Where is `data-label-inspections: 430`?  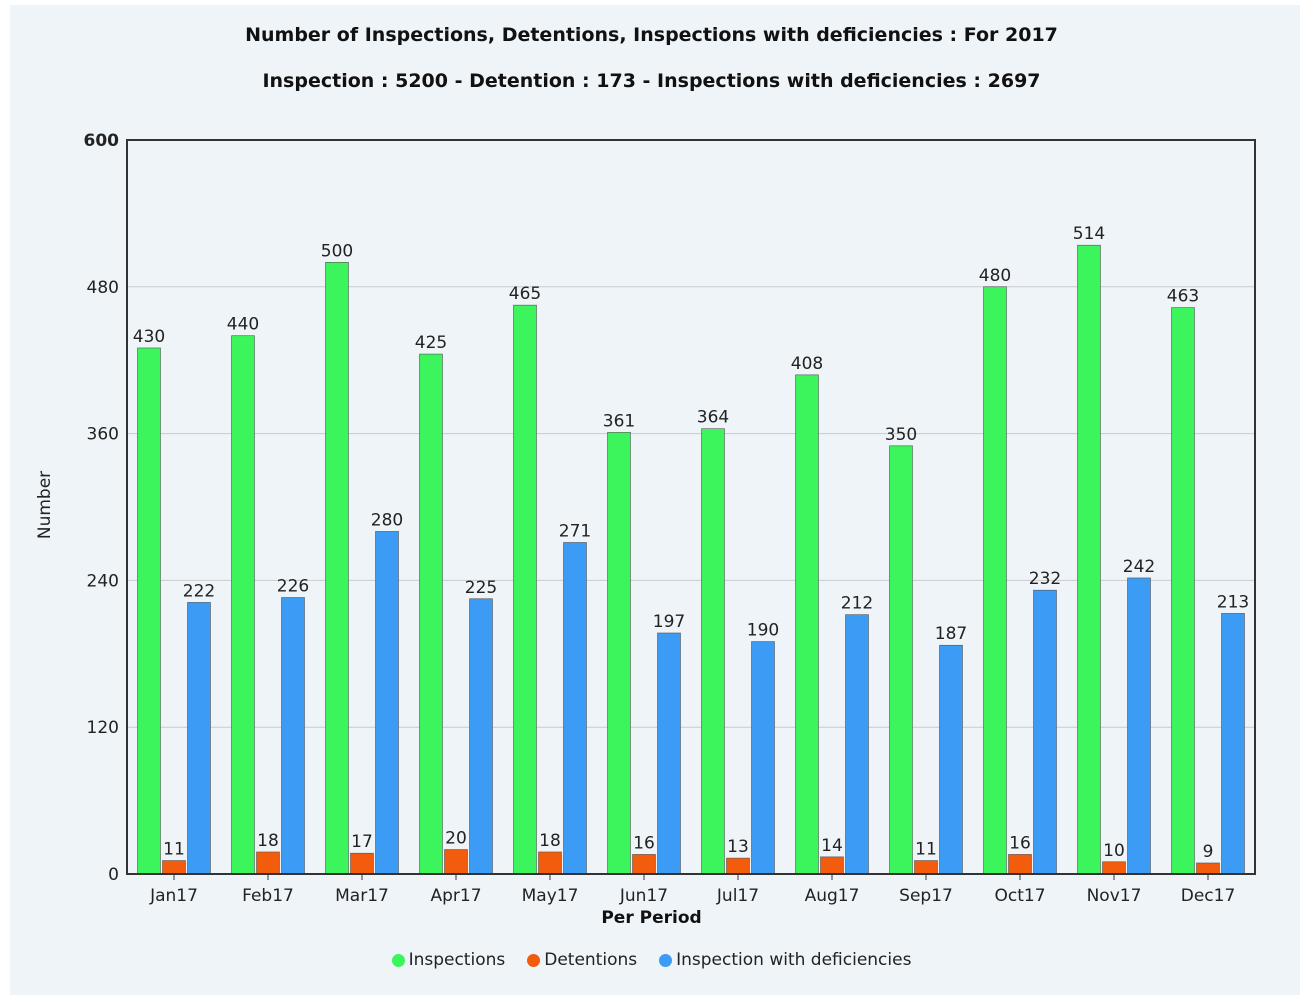 data-label-inspections: 430 is located at coordinates (149, 337).